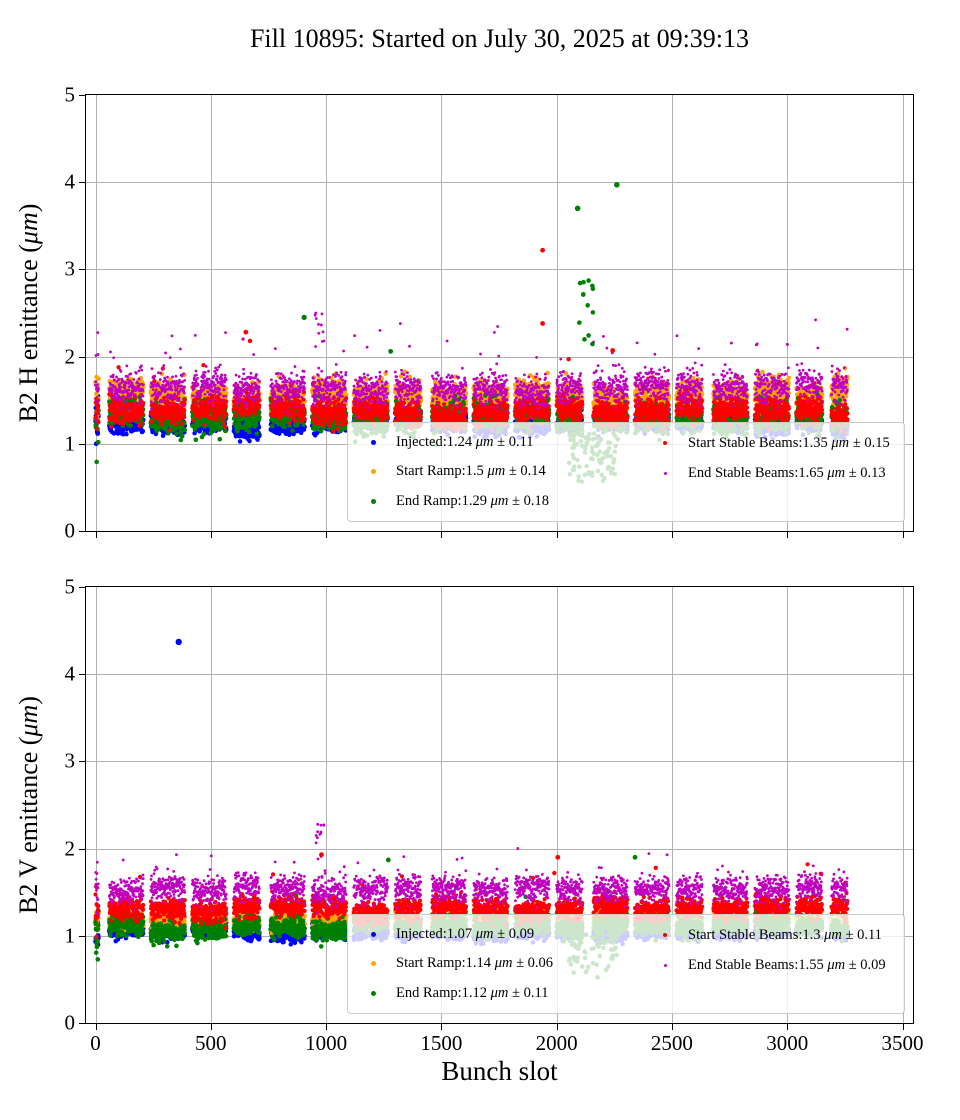 The width and height of the screenshot is (960, 1120). Describe the element at coordinates (556, 1043) in the screenshot. I see `x-tick-label: 2000` at that location.